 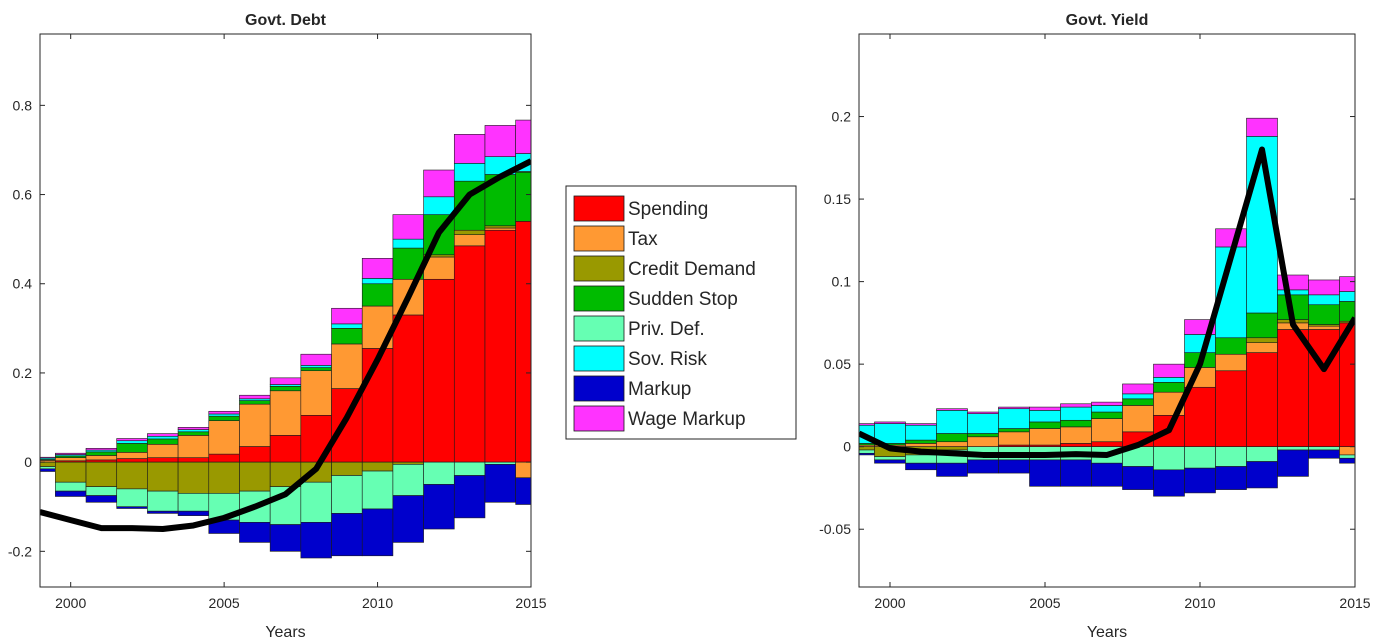 I want to click on bar-credit-demand-2015, so click(x=1347, y=322).